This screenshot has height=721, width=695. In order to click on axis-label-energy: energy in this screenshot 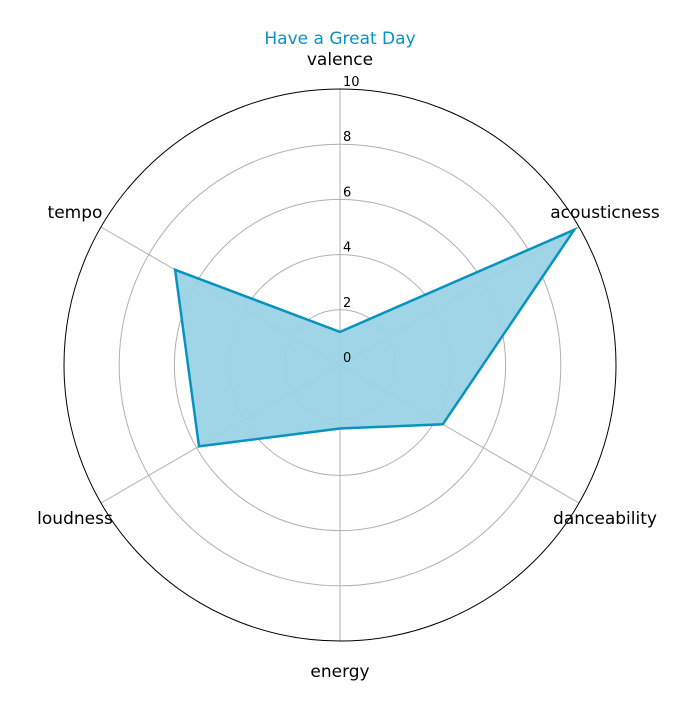, I will do `click(339, 672)`.